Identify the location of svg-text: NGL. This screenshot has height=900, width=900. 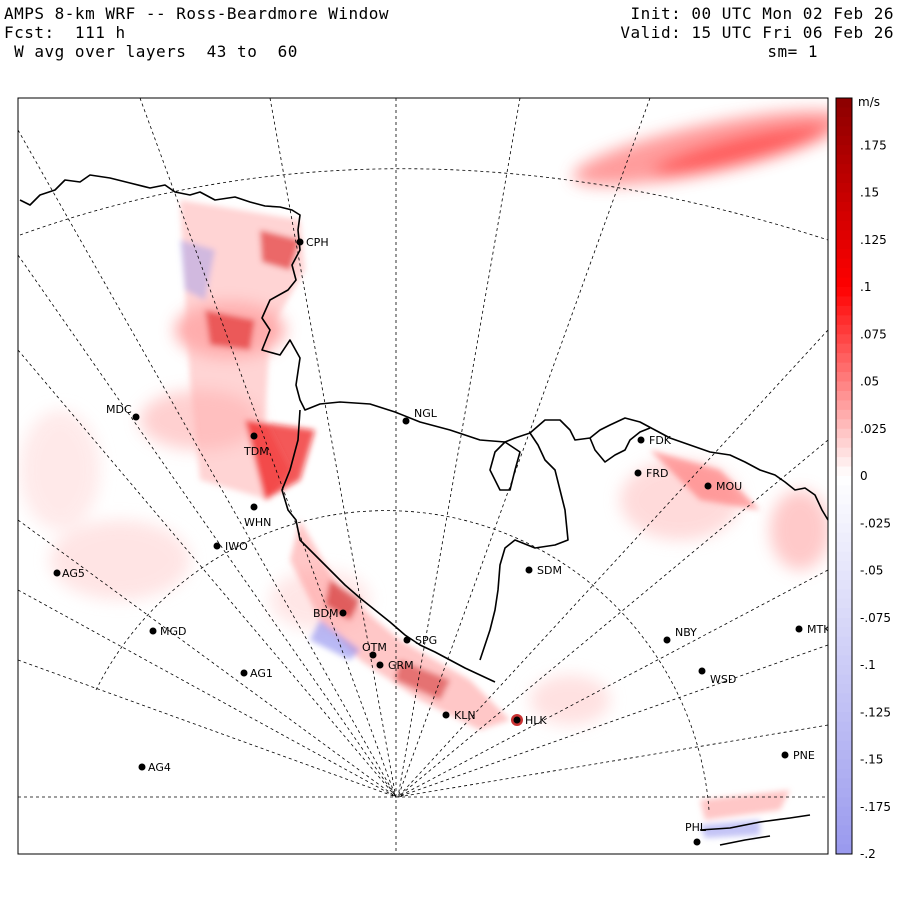
(426, 413).